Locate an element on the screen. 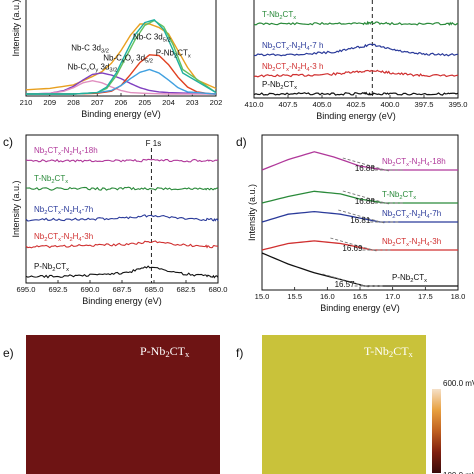 This screenshot has width=474, height=474. x-tick-label: 682.5 is located at coordinates (185, 289).